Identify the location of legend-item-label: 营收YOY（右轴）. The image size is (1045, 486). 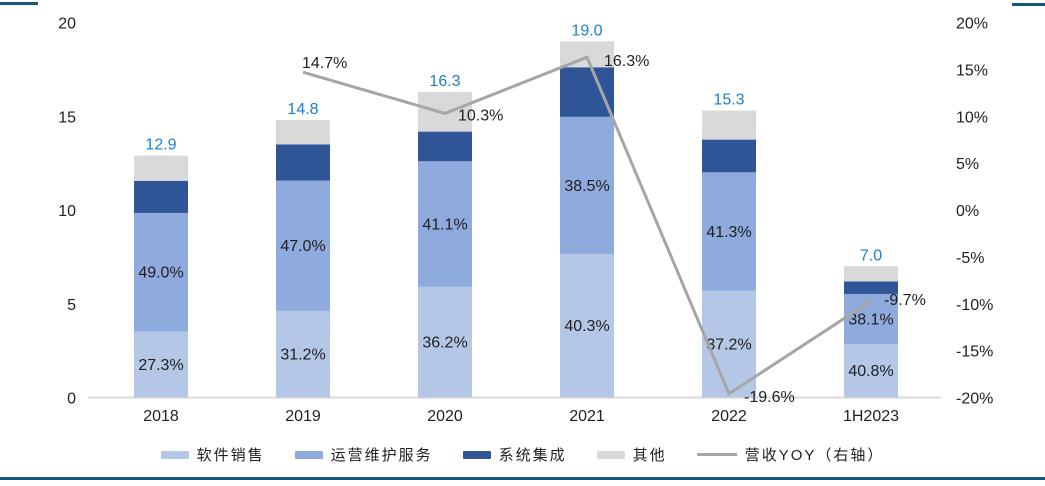
(814, 455).